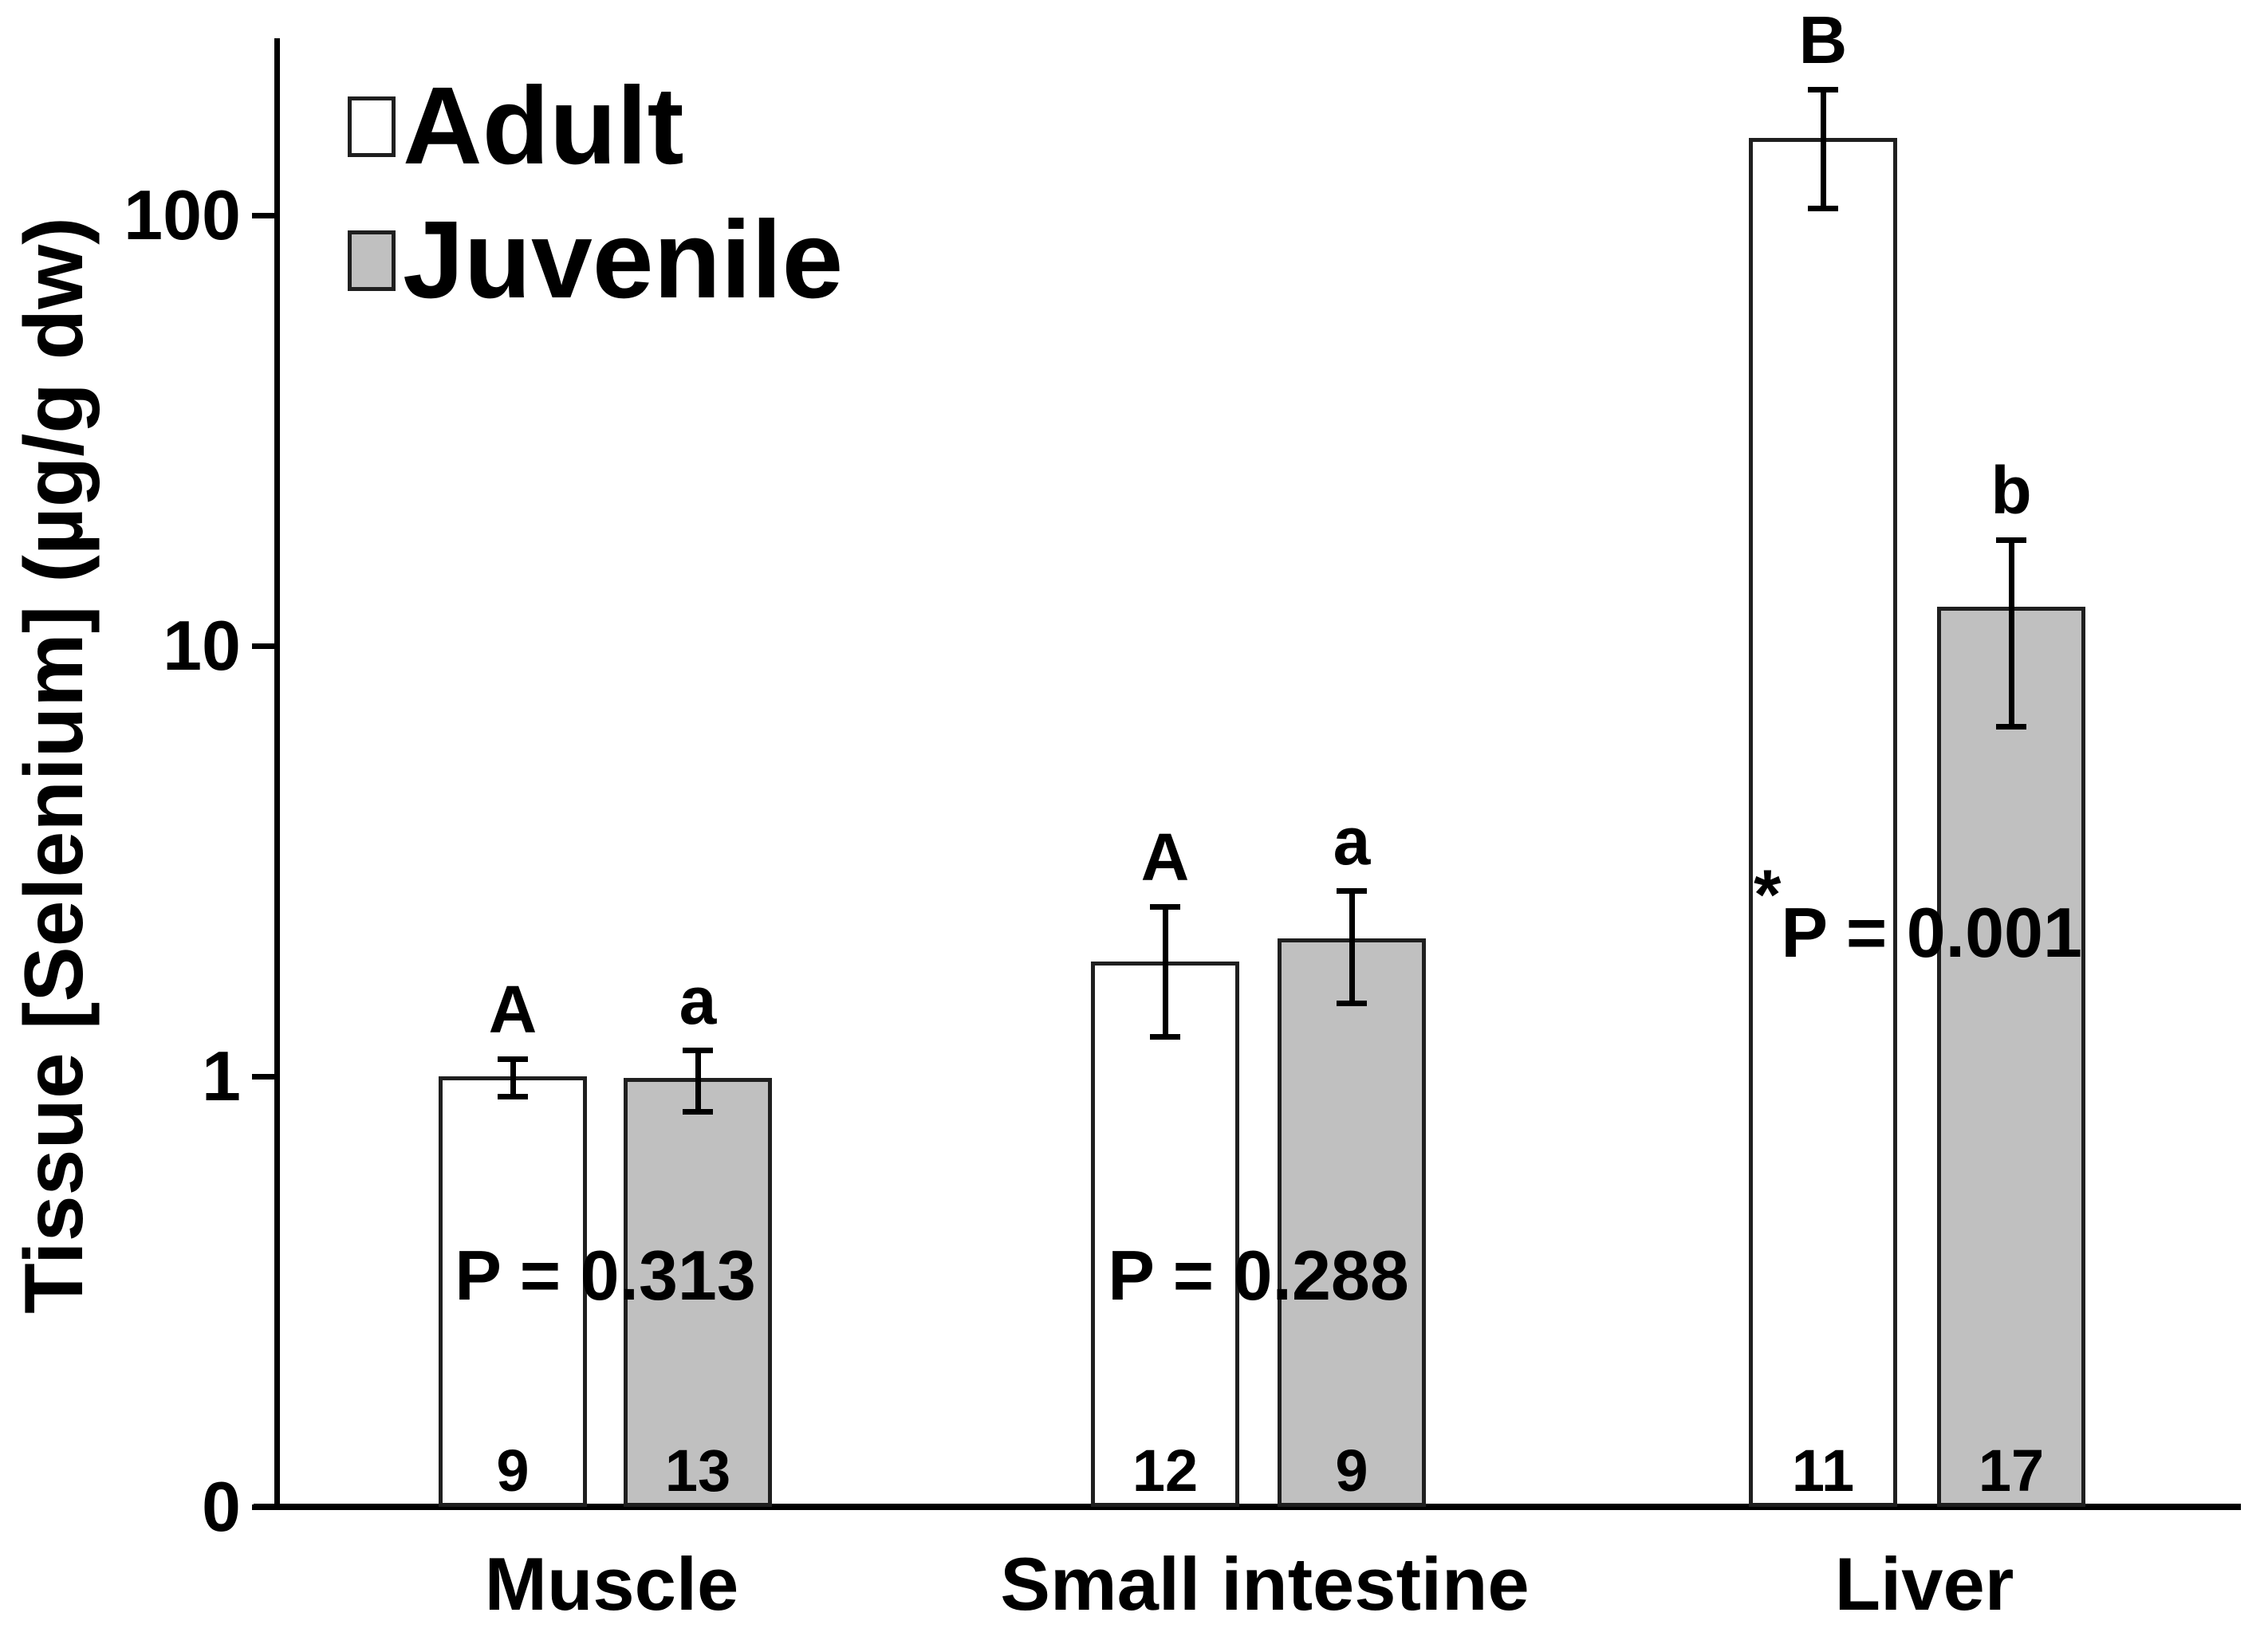 This screenshot has width=2268, height=1644. Describe the element at coordinates (698, 1080) in the screenshot. I see `error-bar-juvenile-muscle` at that location.